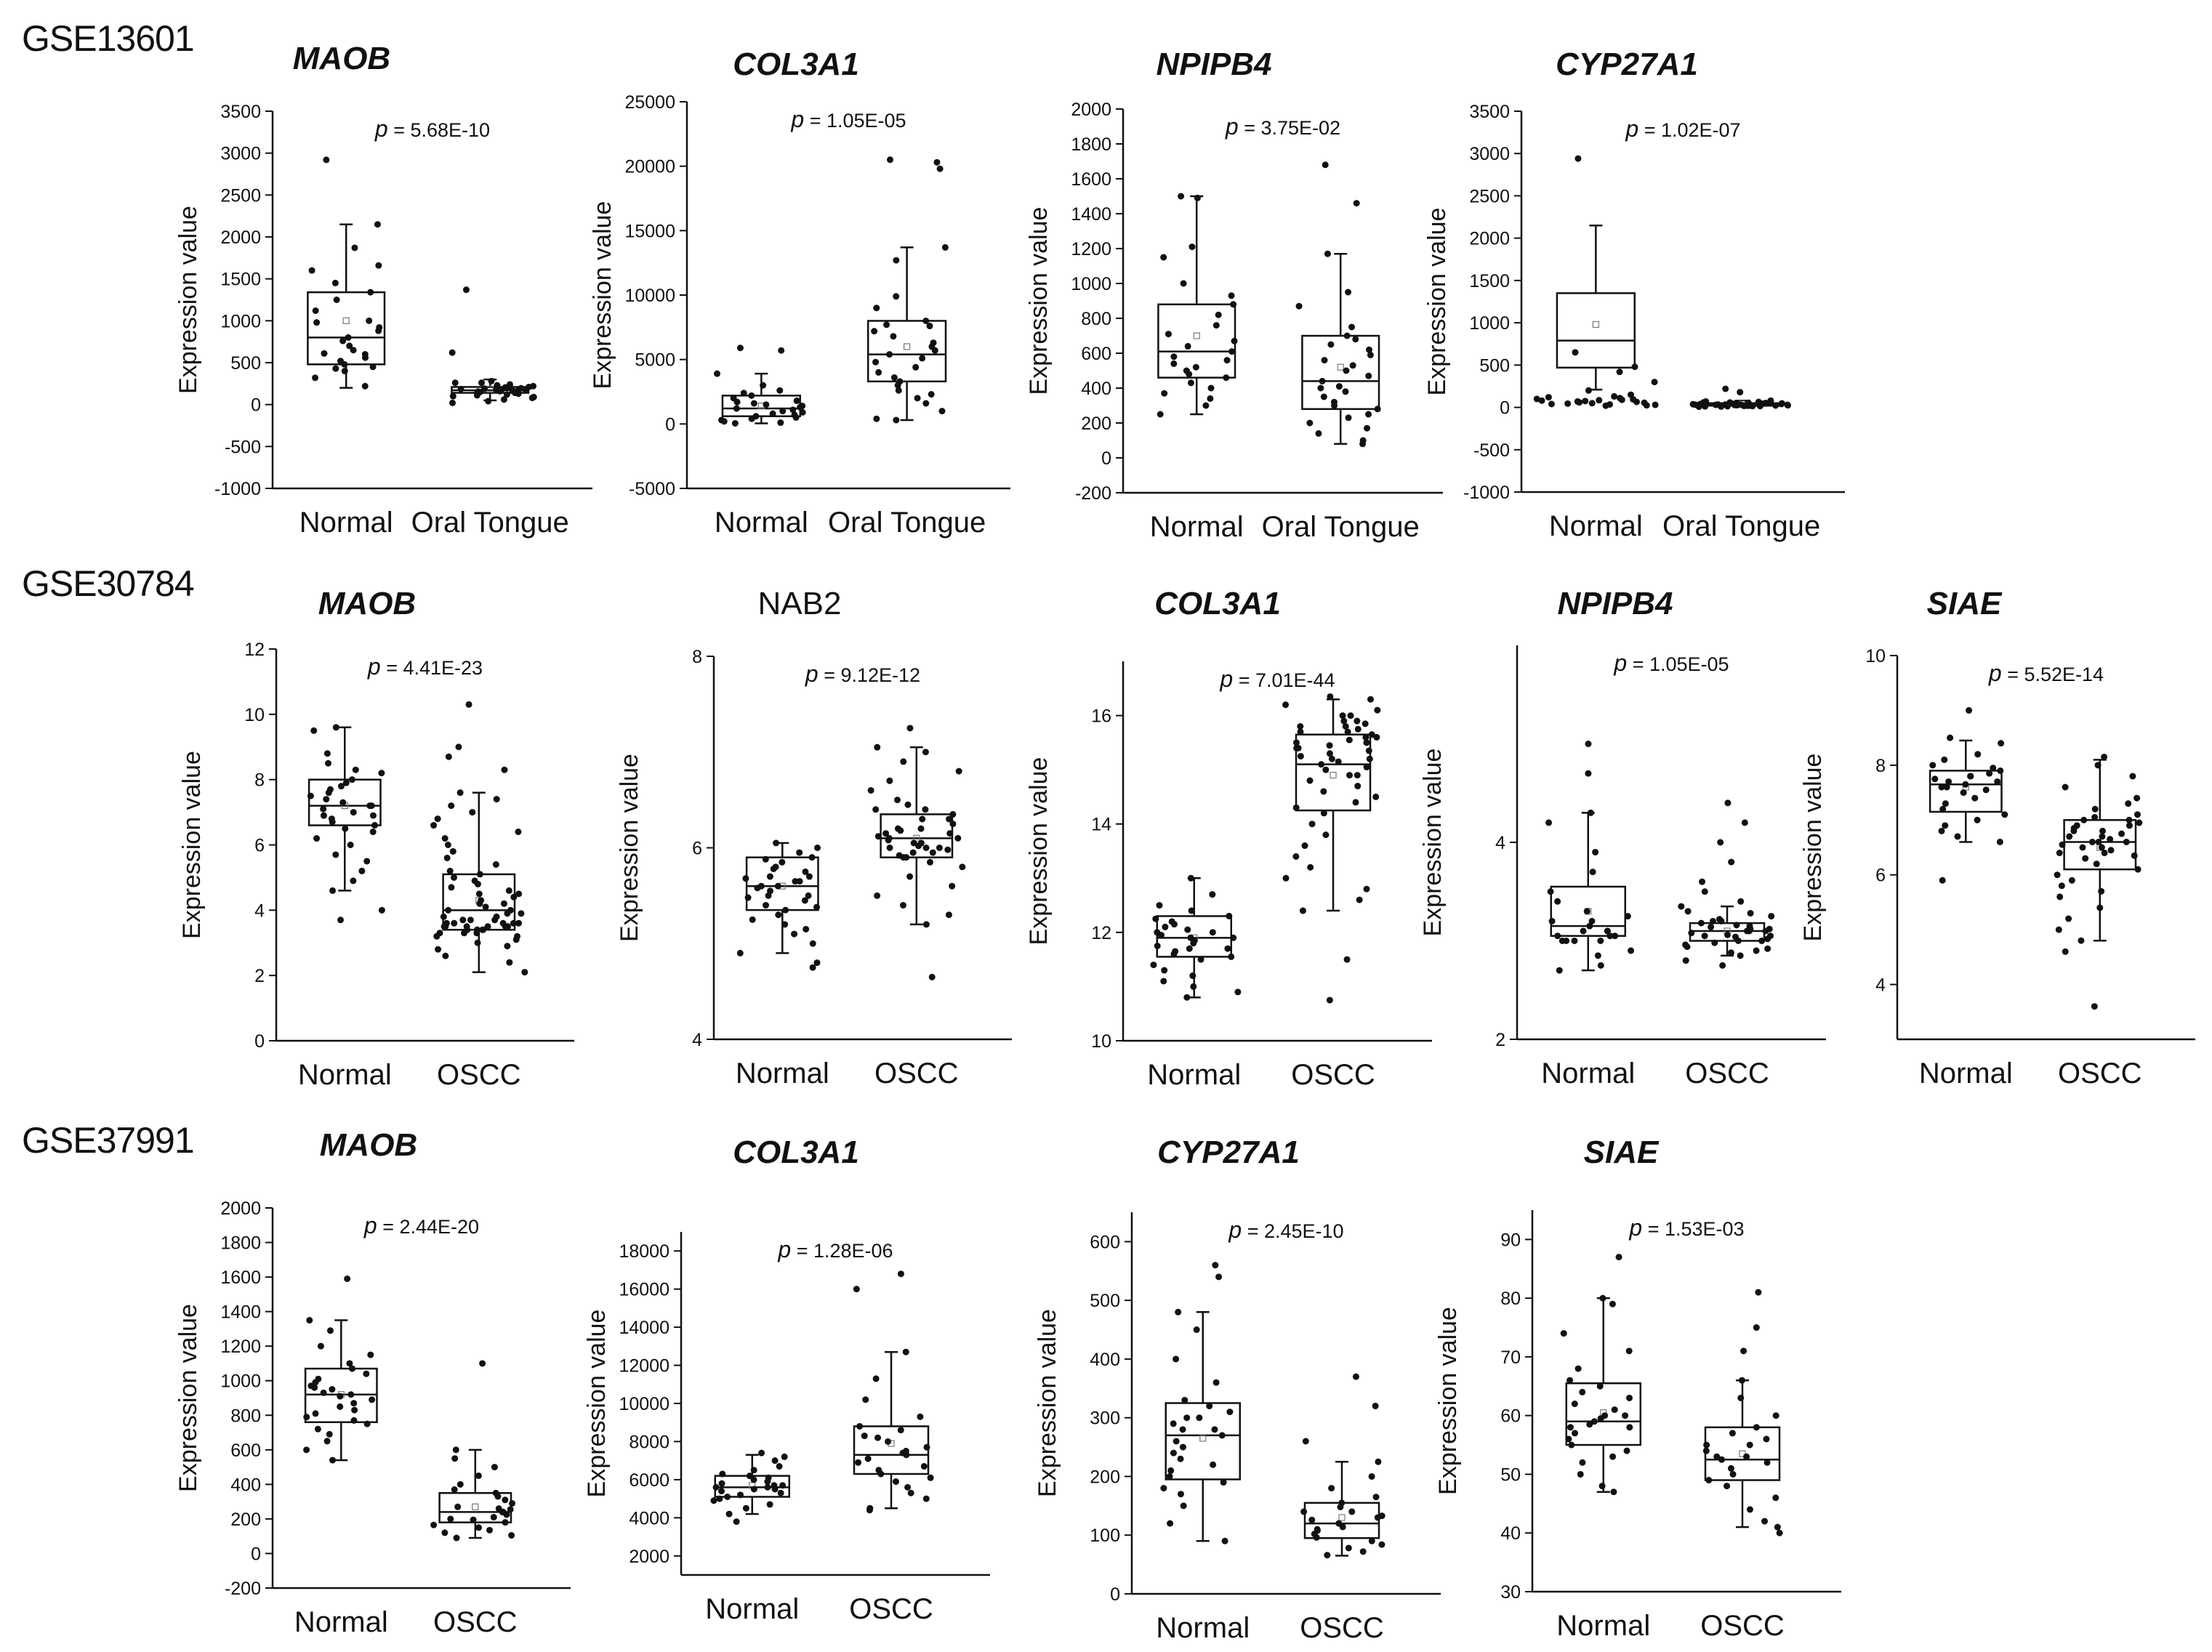 The height and width of the screenshot is (1652, 2212). What do you see at coordinates (1096, 319) in the screenshot?
I see `y-tick-label: 800` at bounding box center [1096, 319].